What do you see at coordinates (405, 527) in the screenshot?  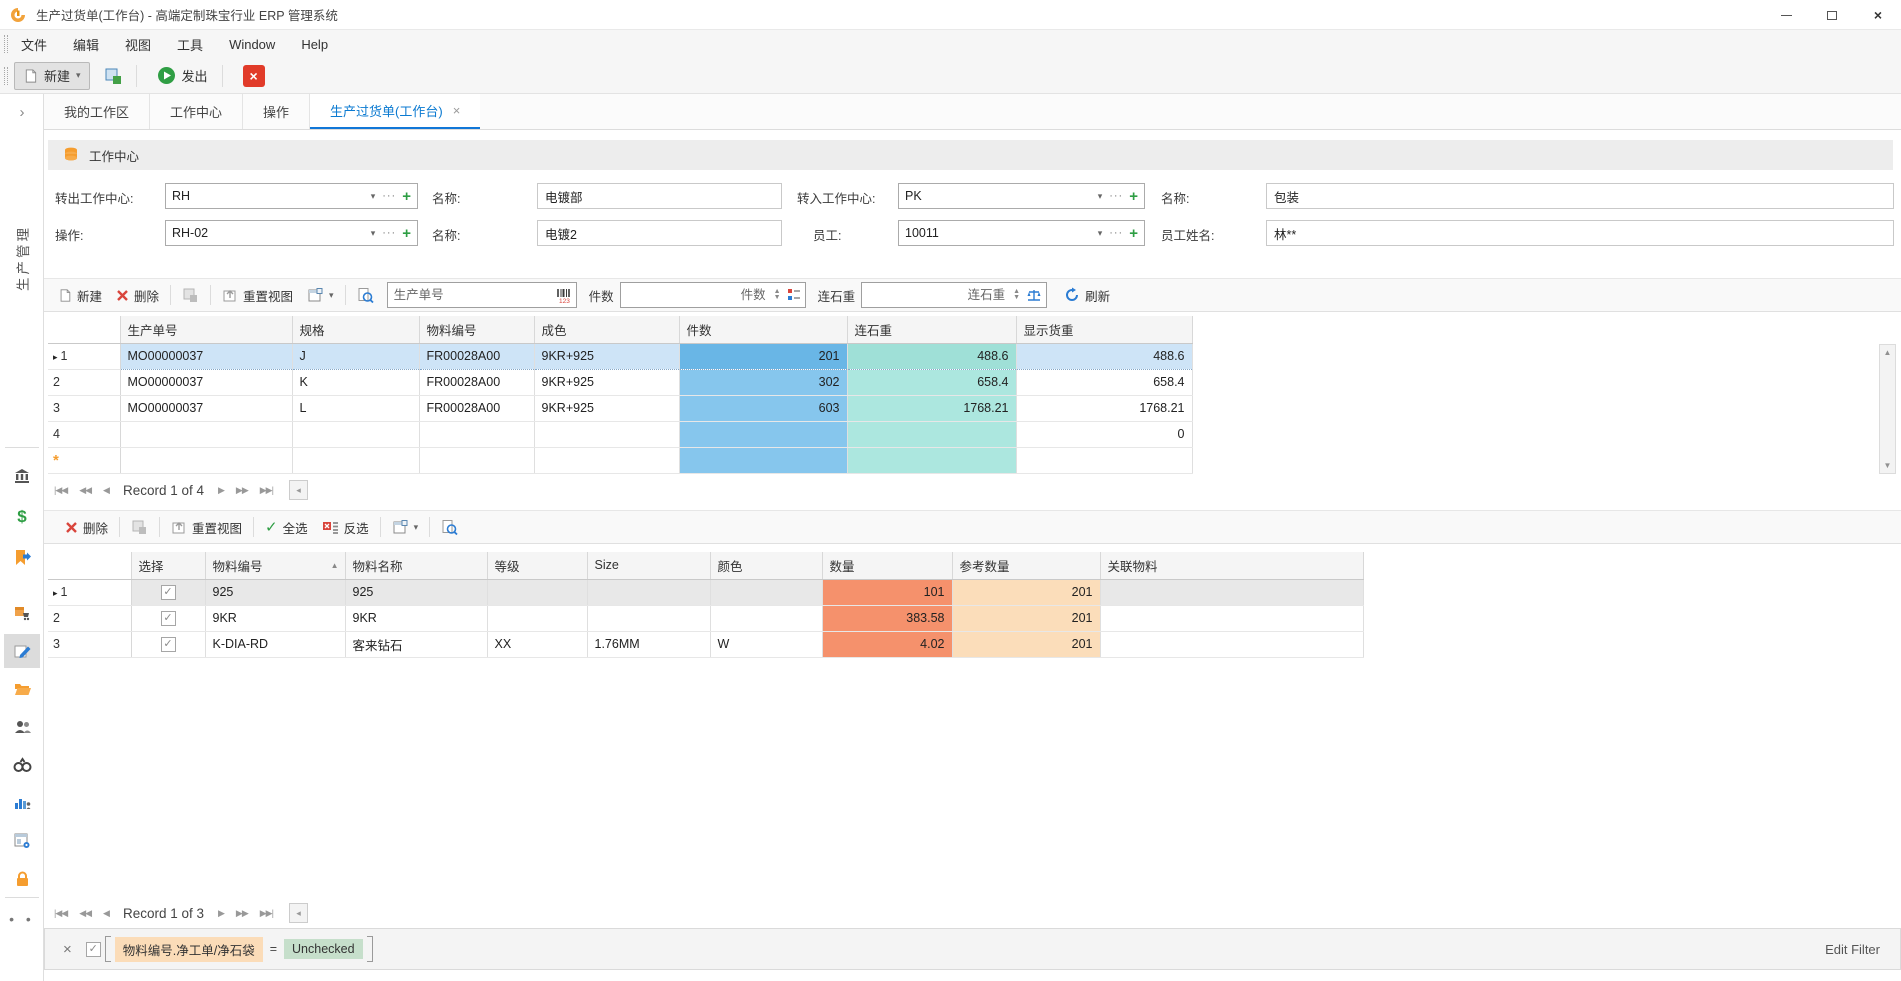 I see `grid2-layout-button: ▾` at bounding box center [405, 527].